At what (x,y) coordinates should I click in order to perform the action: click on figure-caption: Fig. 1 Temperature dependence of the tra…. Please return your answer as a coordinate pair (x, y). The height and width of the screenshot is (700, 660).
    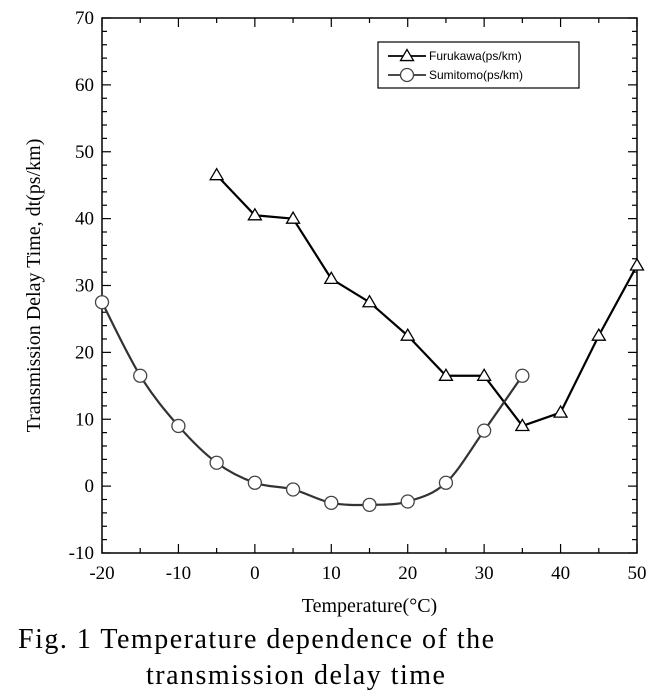
    Looking at the image, I should click on (328, 658).